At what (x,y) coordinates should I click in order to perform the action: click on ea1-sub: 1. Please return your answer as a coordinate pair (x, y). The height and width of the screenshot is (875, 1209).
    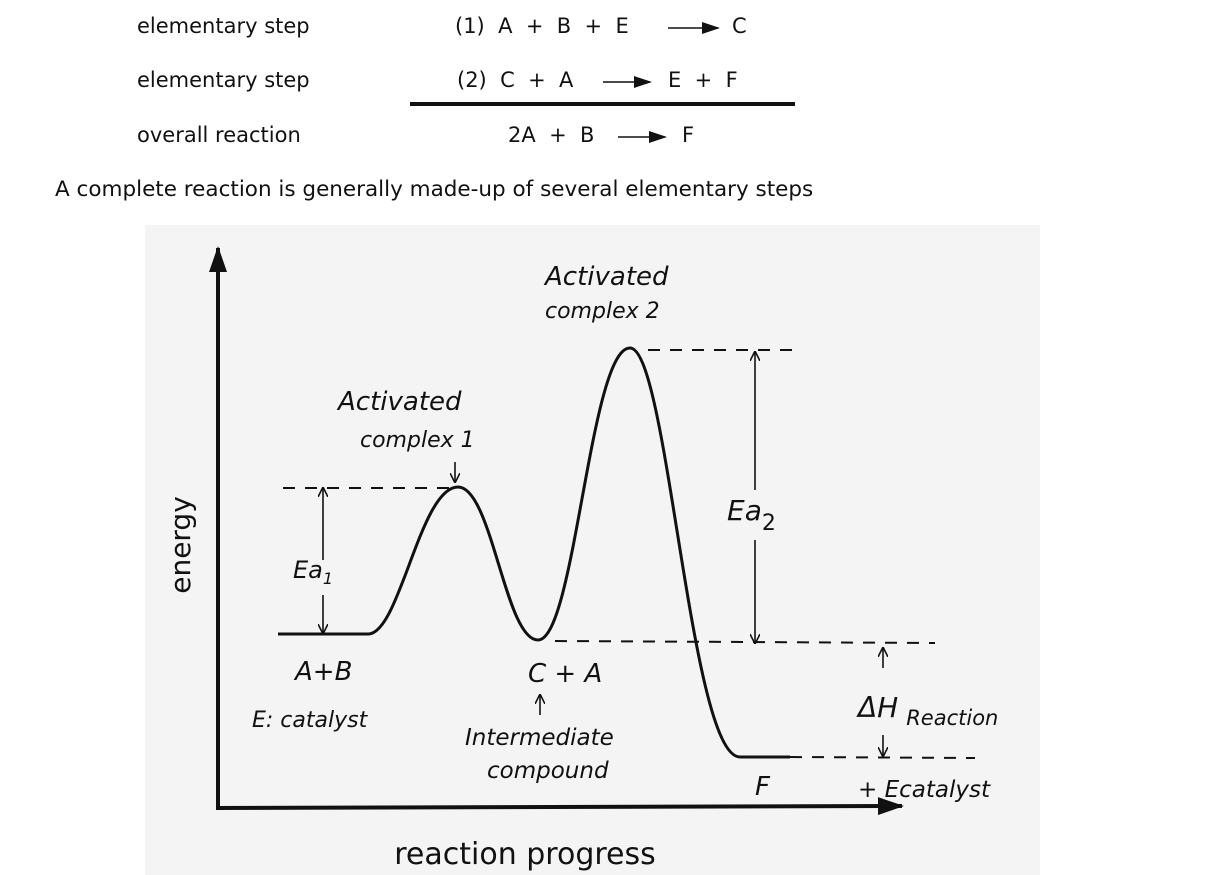
    Looking at the image, I should click on (328, 578).